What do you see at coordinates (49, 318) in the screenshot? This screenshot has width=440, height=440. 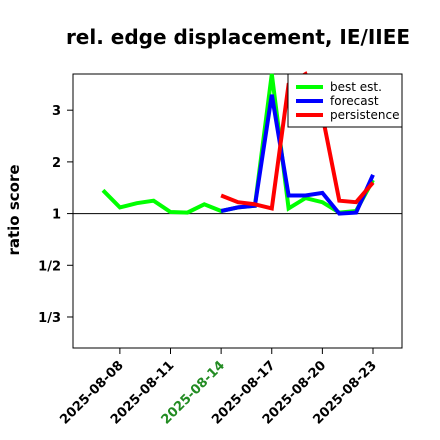 I see `y-tick-label: 1/3` at bounding box center [49, 318].